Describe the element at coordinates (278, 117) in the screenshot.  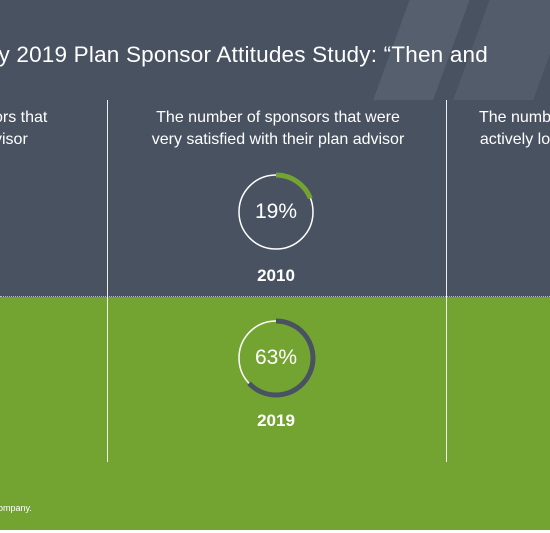
I see `header-line: The number of sponsors that were` at that location.